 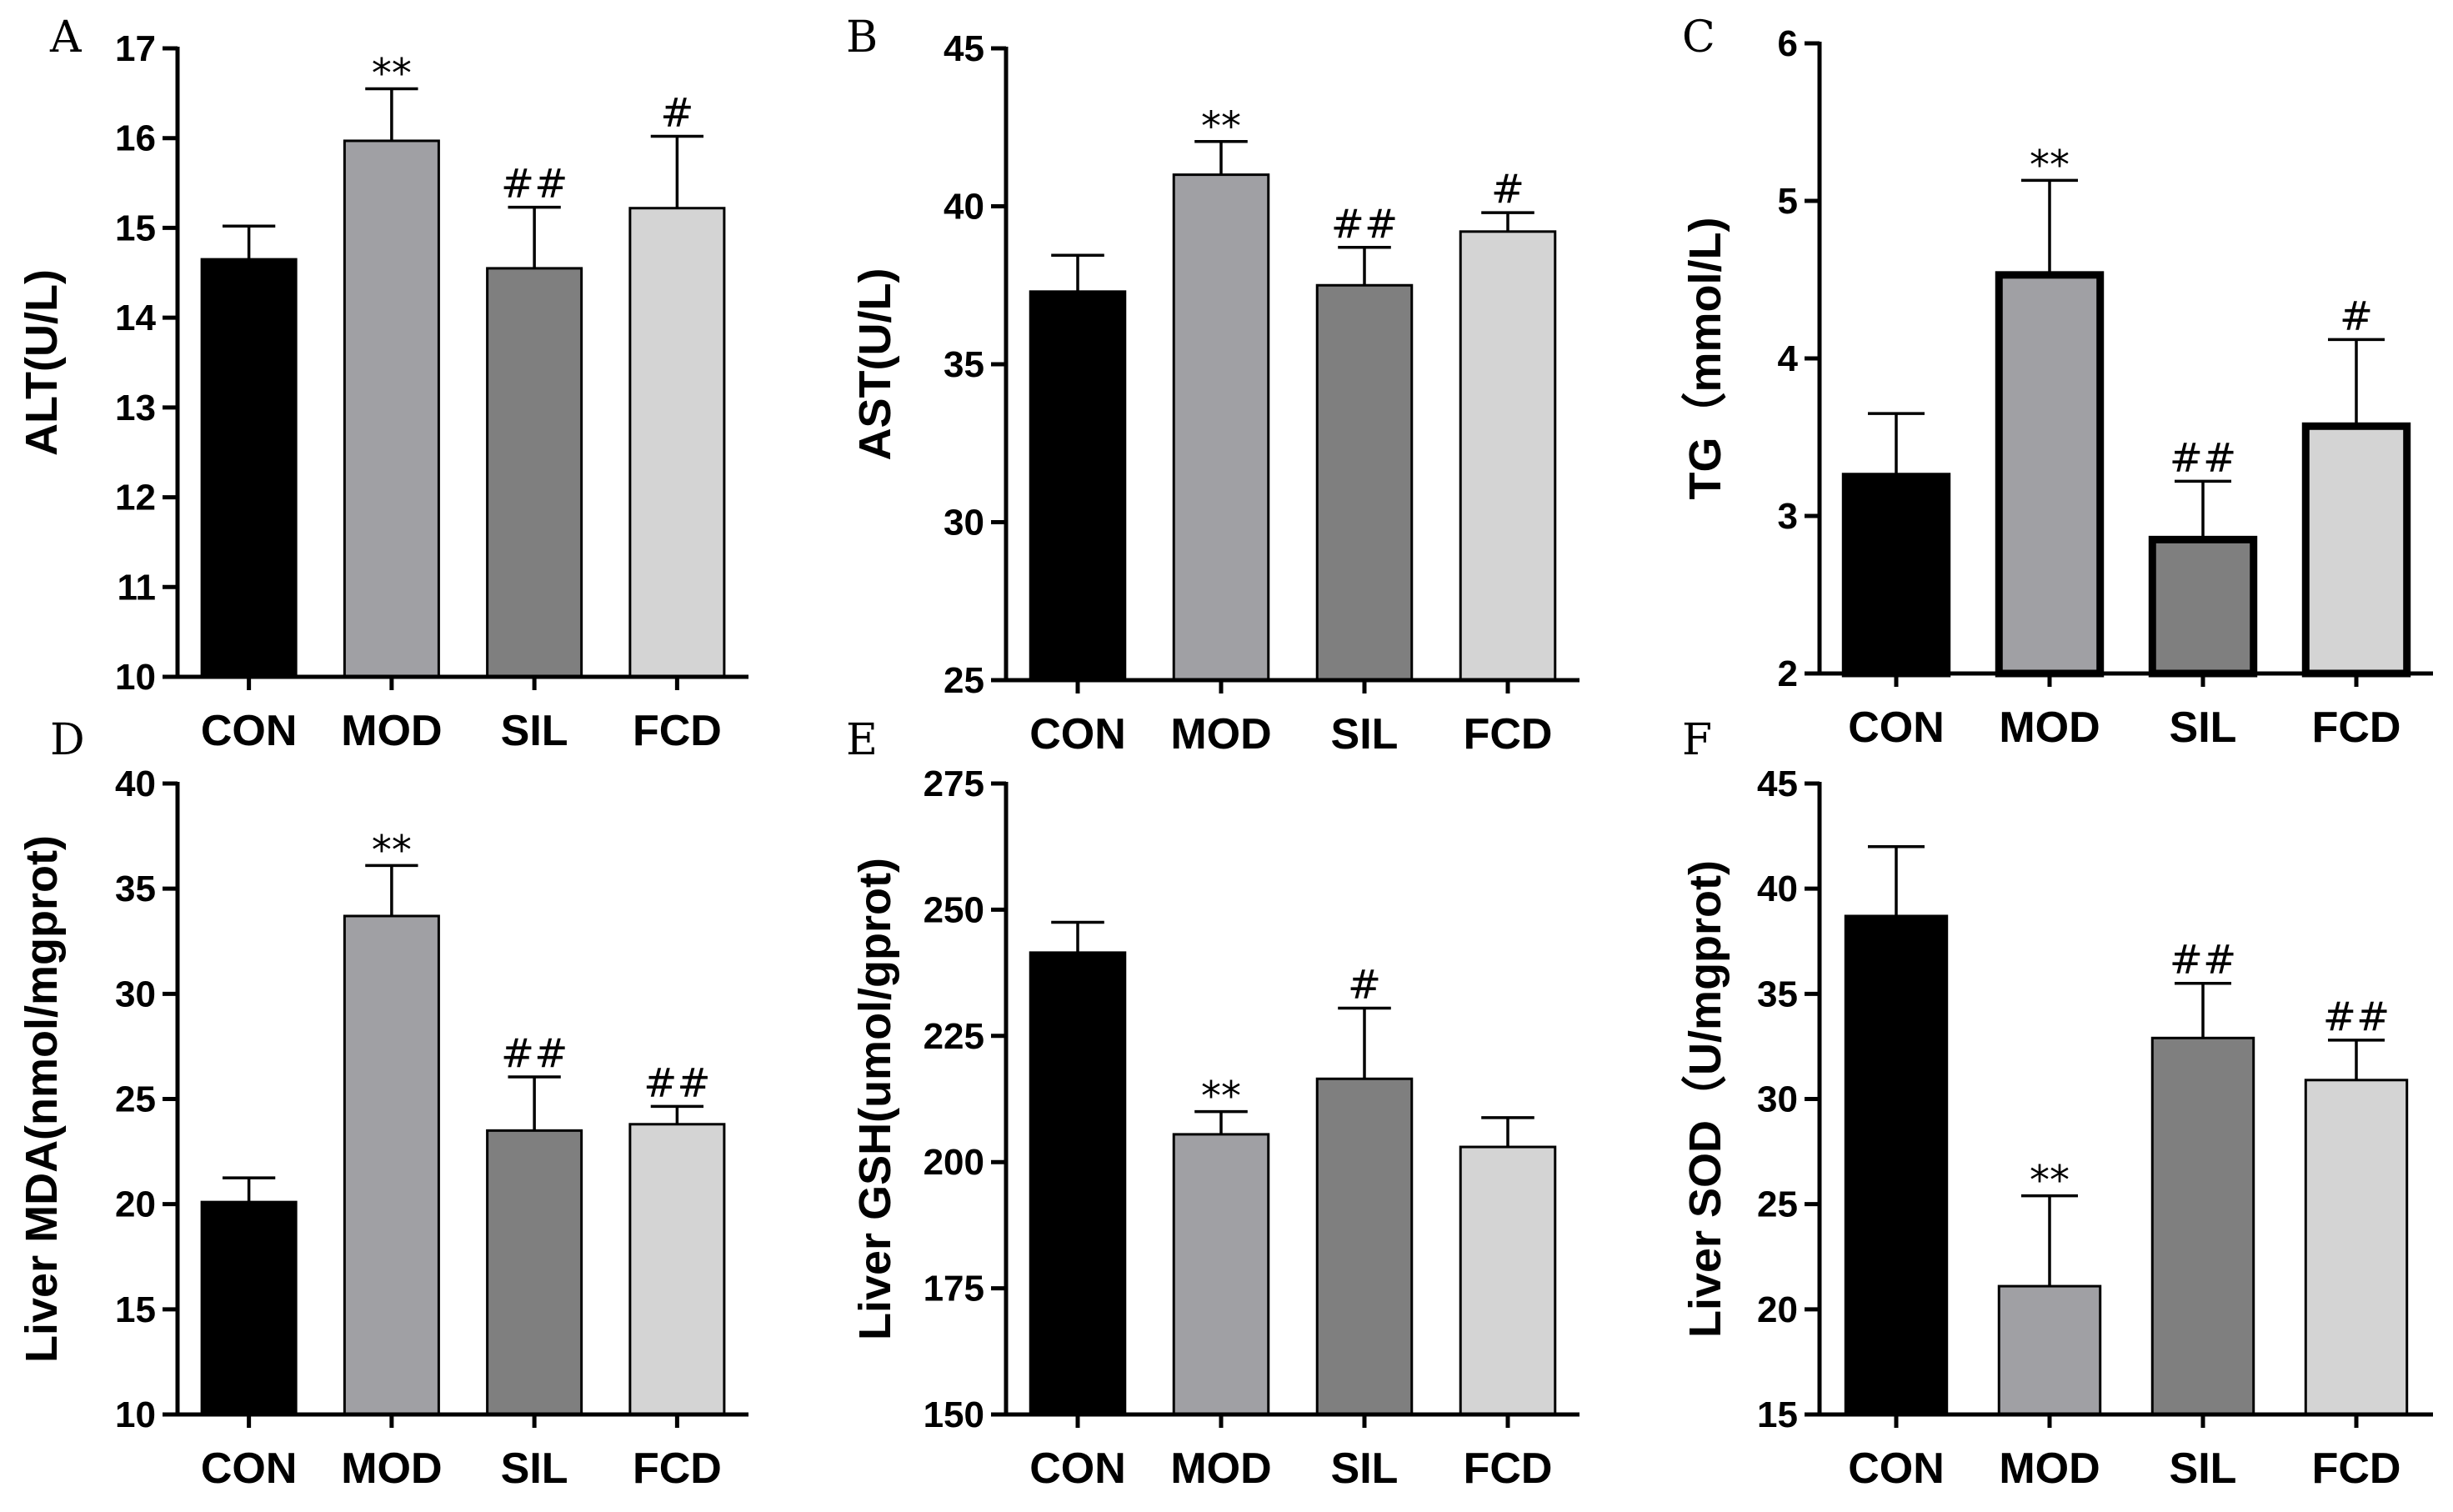 What do you see at coordinates (1698, 38) in the screenshot?
I see `panel-letter: C` at bounding box center [1698, 38].